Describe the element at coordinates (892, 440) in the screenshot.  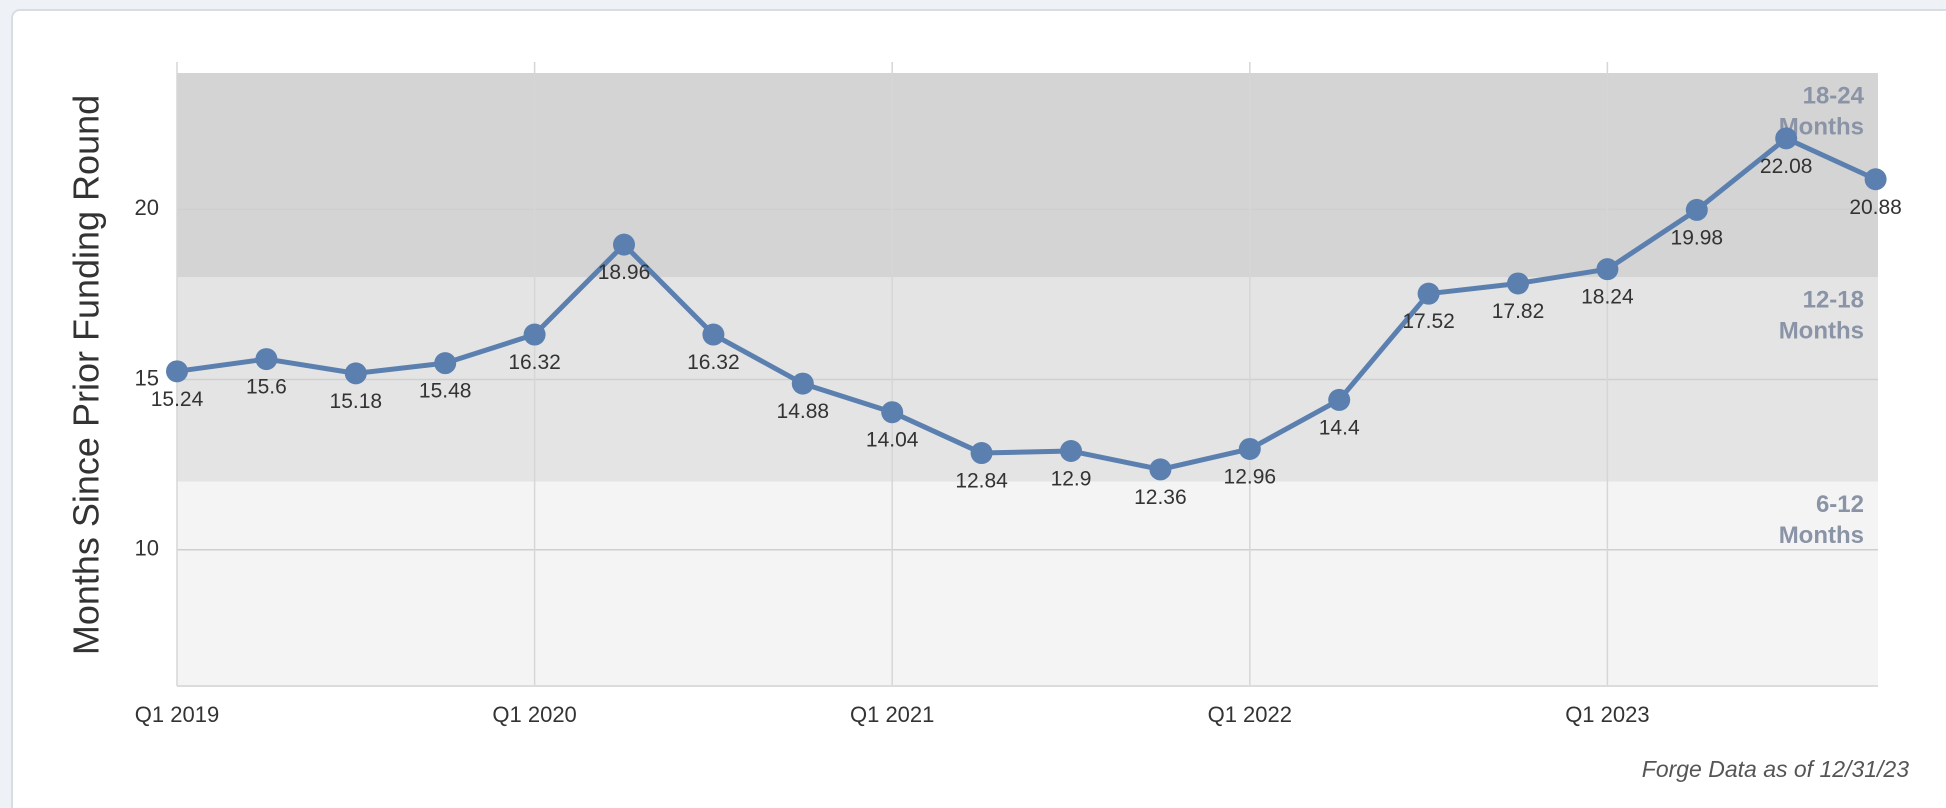
I see `data-label: 14.04` at that location.